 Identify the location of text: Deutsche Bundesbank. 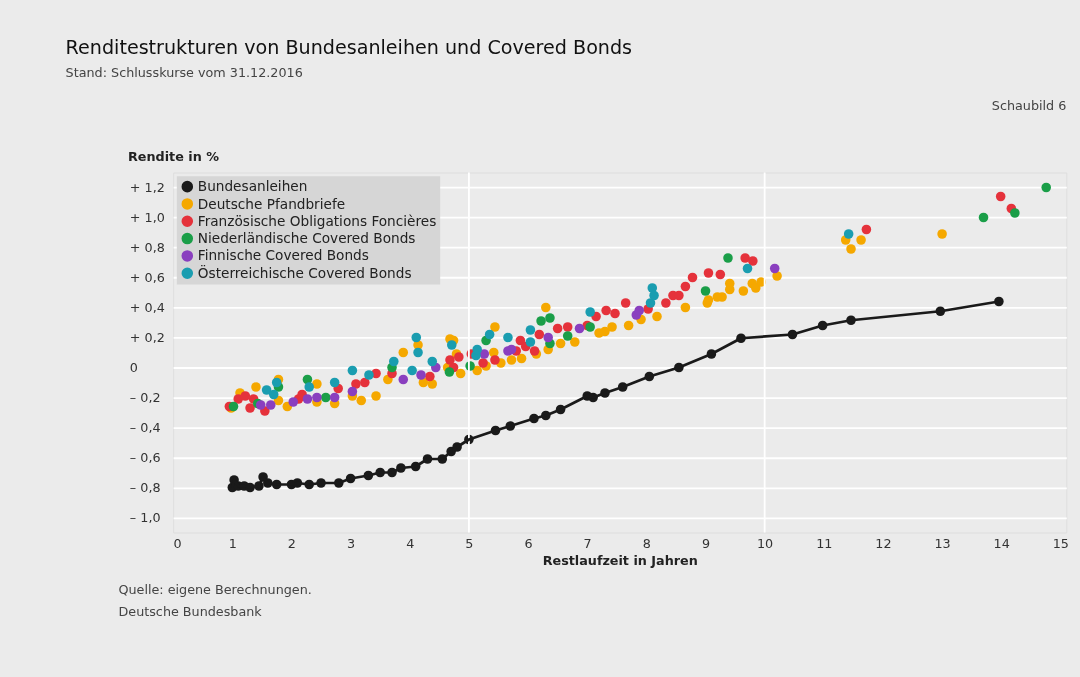
(190, 612).